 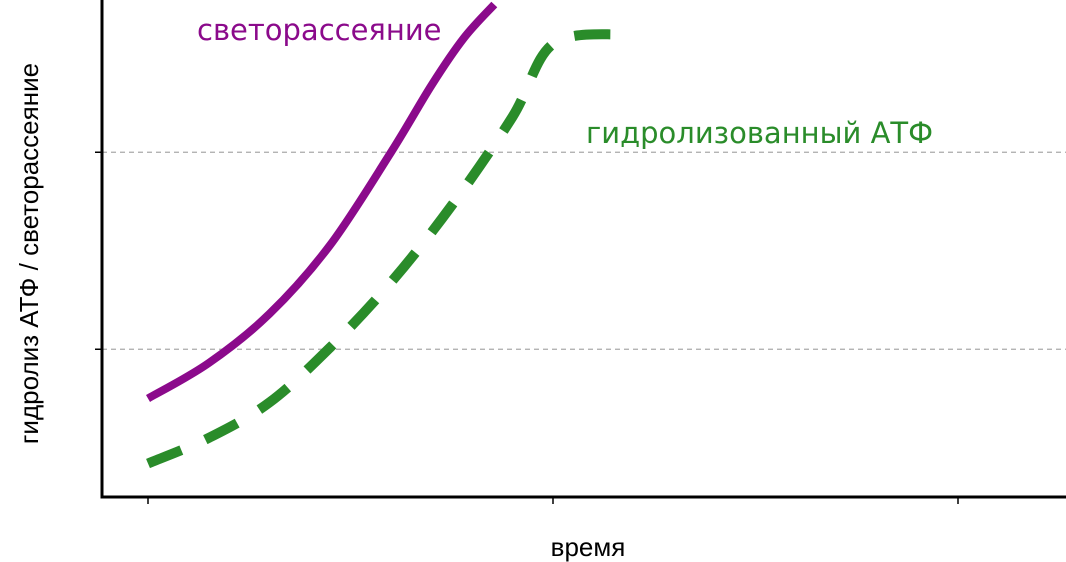 What do you see at coordinates (319, 30) in the screenshot?
I see `series-label-light-scattering: светорассеяние` at bounding box center [319, 30].